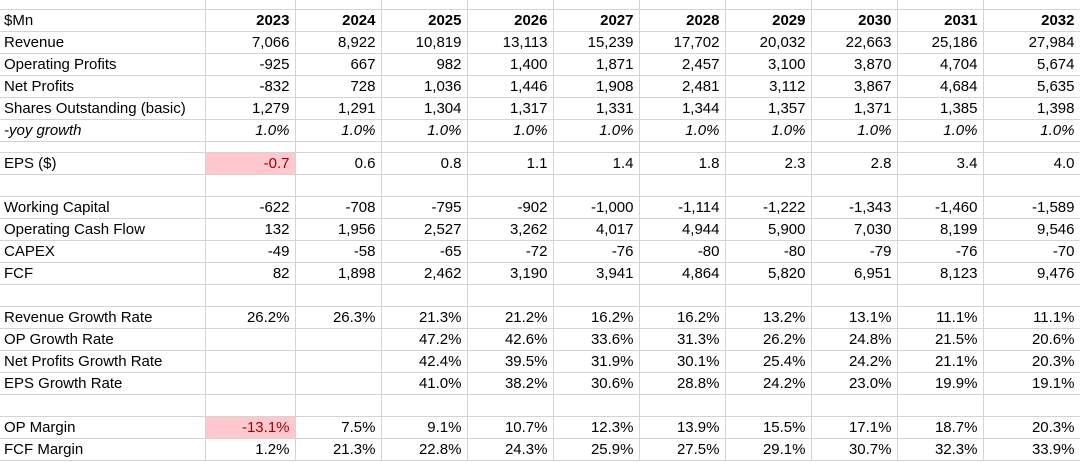 This screenshot has height=463, width=1080. I want to click on value-cell: 9,476, so click(1031, 273).